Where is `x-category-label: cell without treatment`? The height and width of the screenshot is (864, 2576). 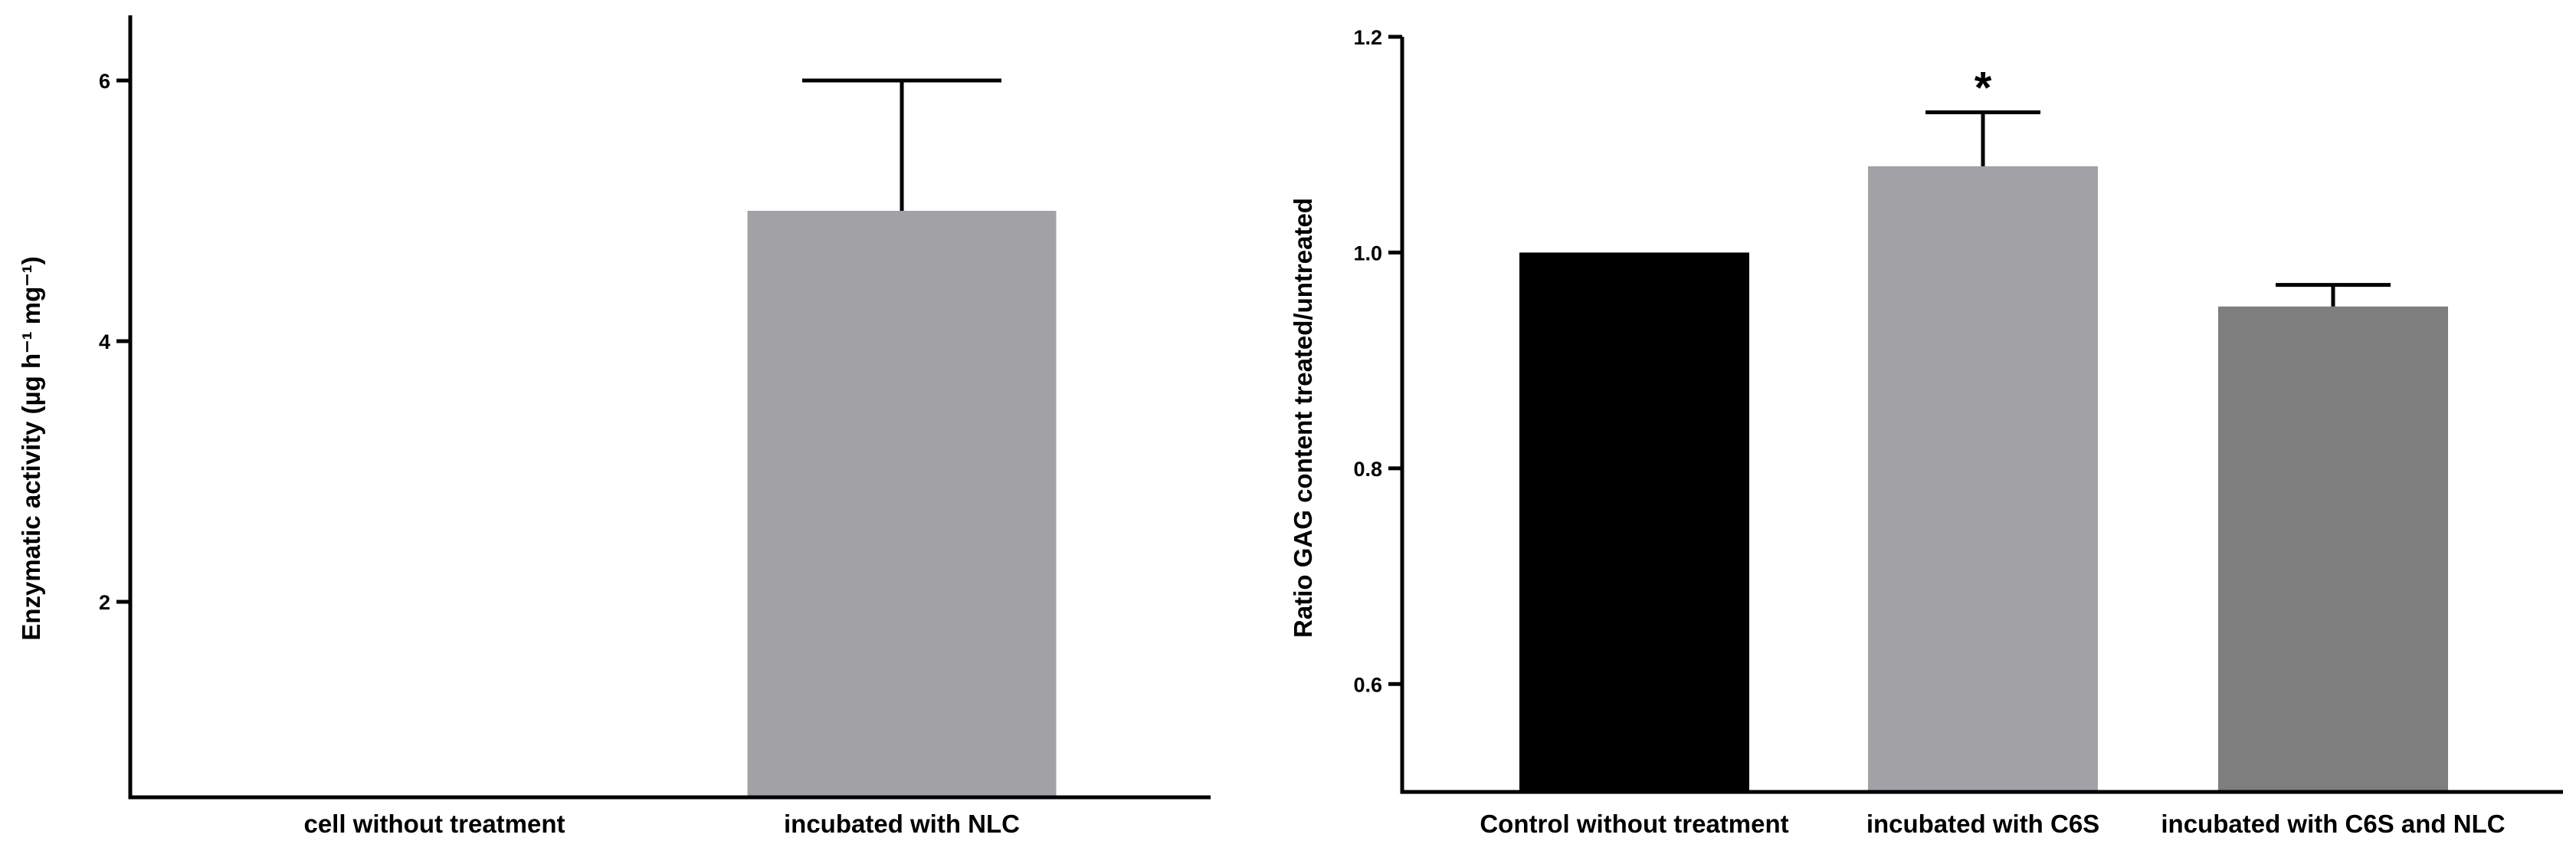
x-category-label: cell without treatment is located at coordinates (434, 824).